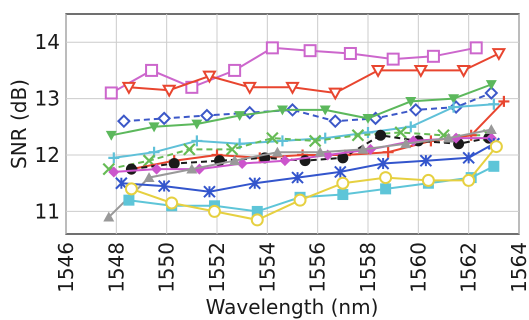  I want to click on y-tick-label: 12, so click(47, 155).